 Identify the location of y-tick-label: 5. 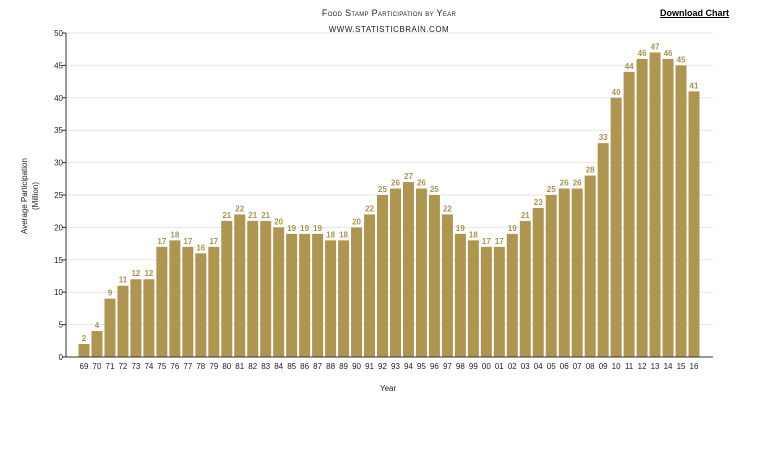
(61, 325).